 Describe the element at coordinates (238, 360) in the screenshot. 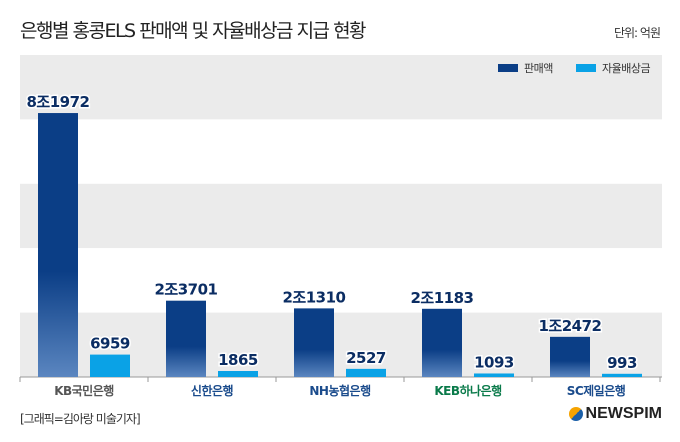

I see `data-label: 1865` at that location.